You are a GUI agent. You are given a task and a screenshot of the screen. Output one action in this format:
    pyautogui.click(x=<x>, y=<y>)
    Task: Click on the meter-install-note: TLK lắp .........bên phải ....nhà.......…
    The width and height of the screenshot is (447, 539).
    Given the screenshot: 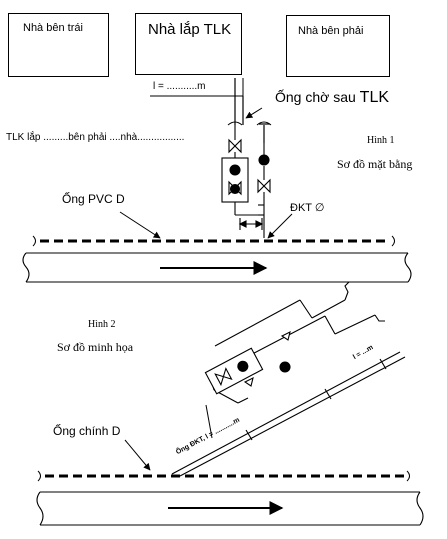 What is the action you would take?
    pyautogui.click(x=95, y=137)
    